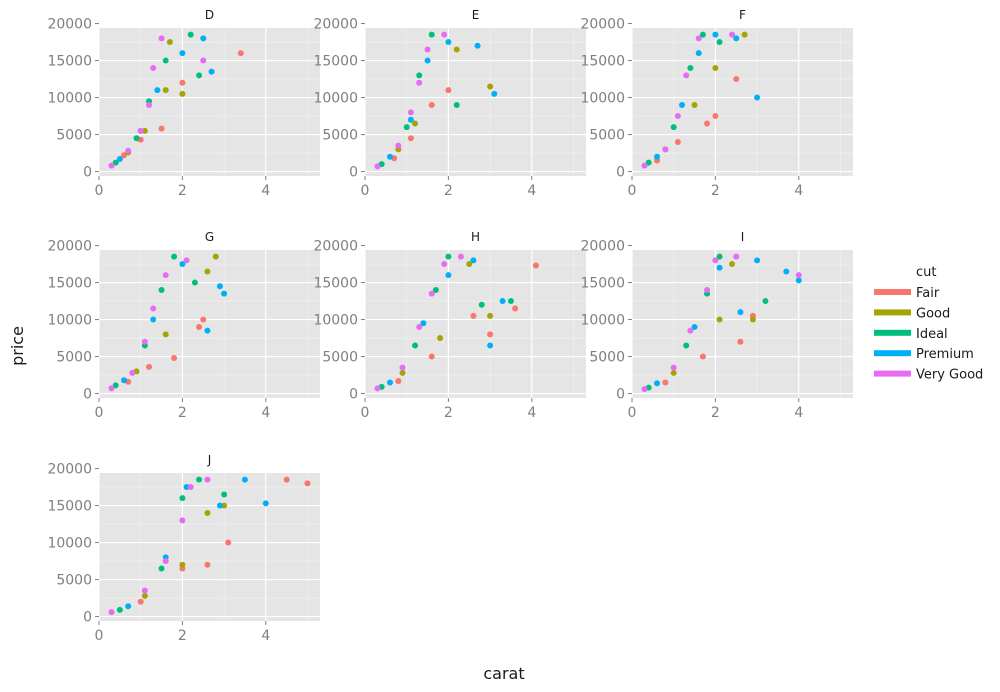 This screenshot has height=692, width=1000. I want to click on facet-label: G, so click(209, 237).